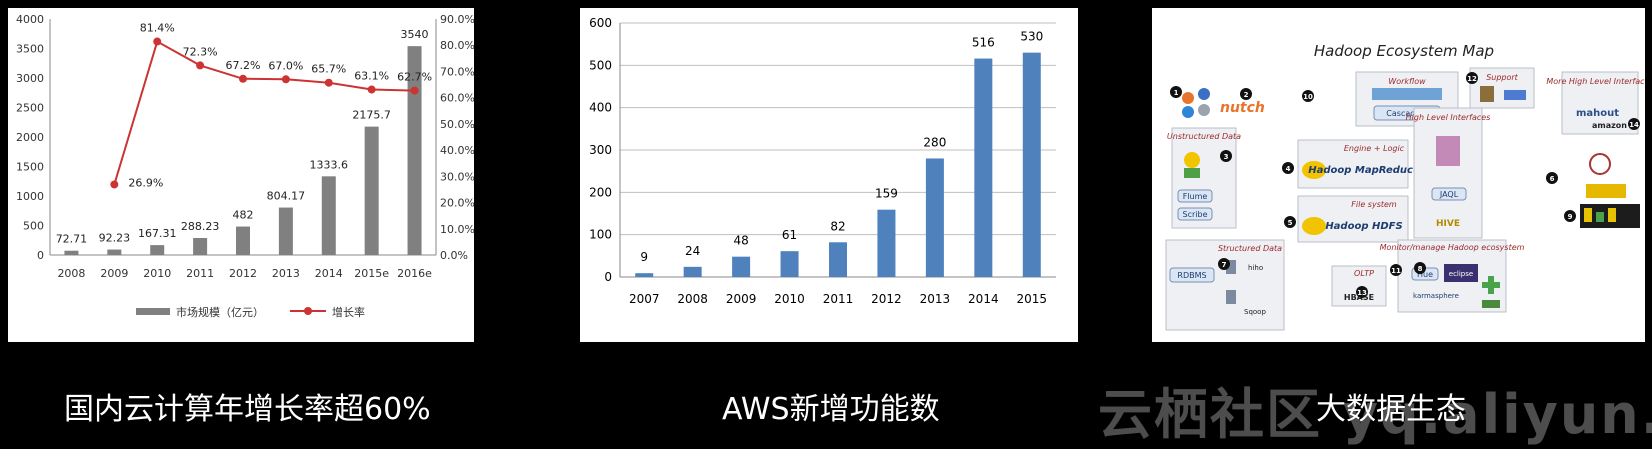 This screenshot has height=449, width=1652. Describe the element at coordinates (1192, 165) in the screenshot. I see `chukwa-icon` at that location.